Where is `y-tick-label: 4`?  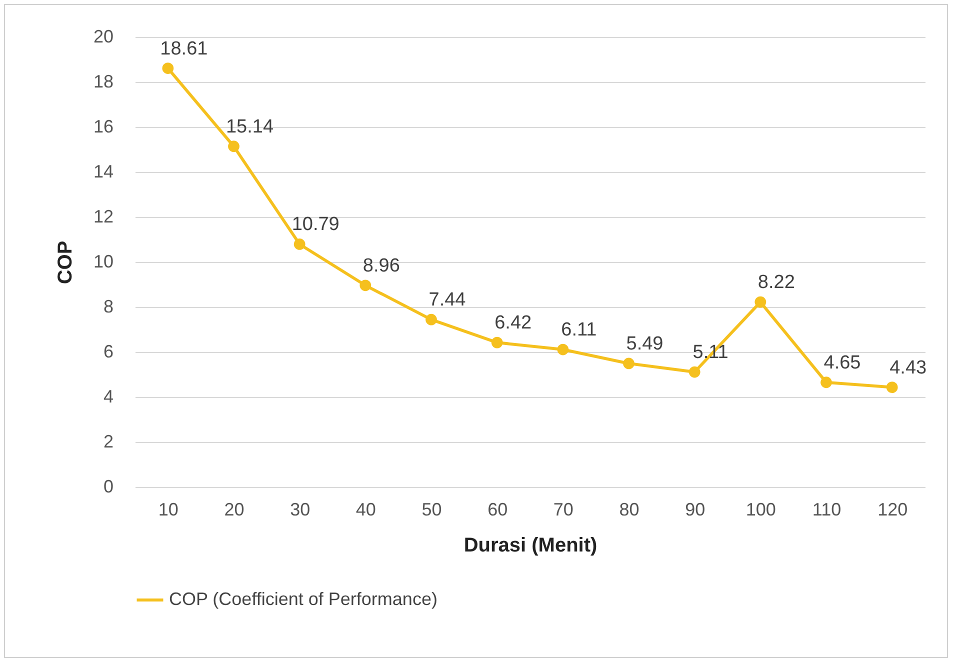
y-tick-label: 4 is located at coordinates (108, 396).